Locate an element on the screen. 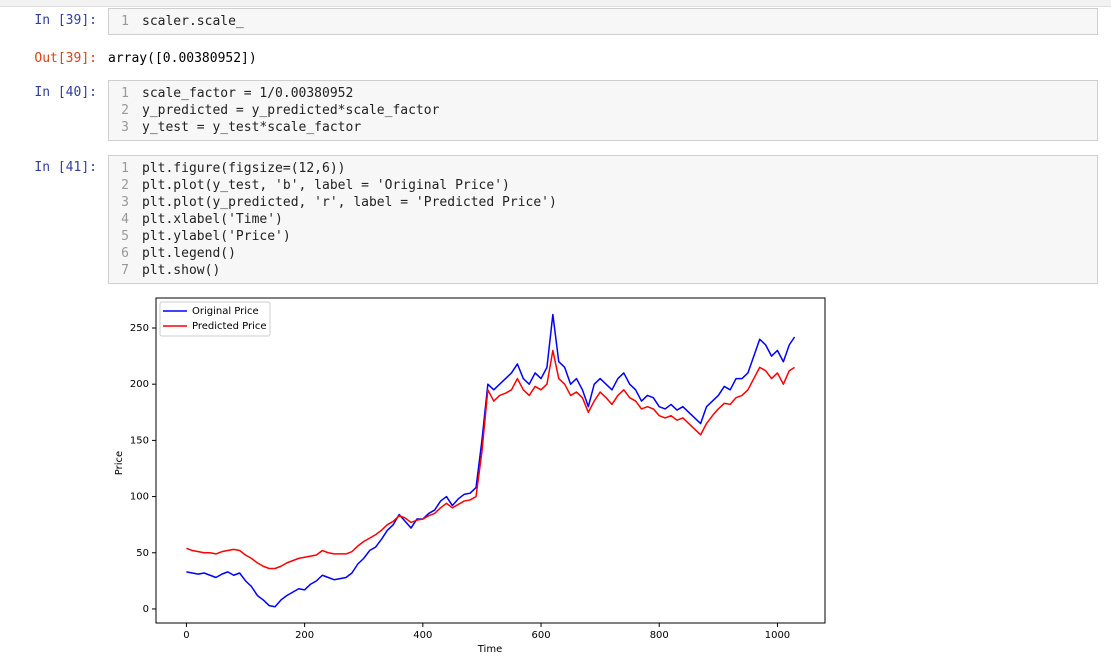 The width and height of the screenshot is (1111, 658). code-cell: 1 scaler.scale_ is located at coordinates (603, 21).